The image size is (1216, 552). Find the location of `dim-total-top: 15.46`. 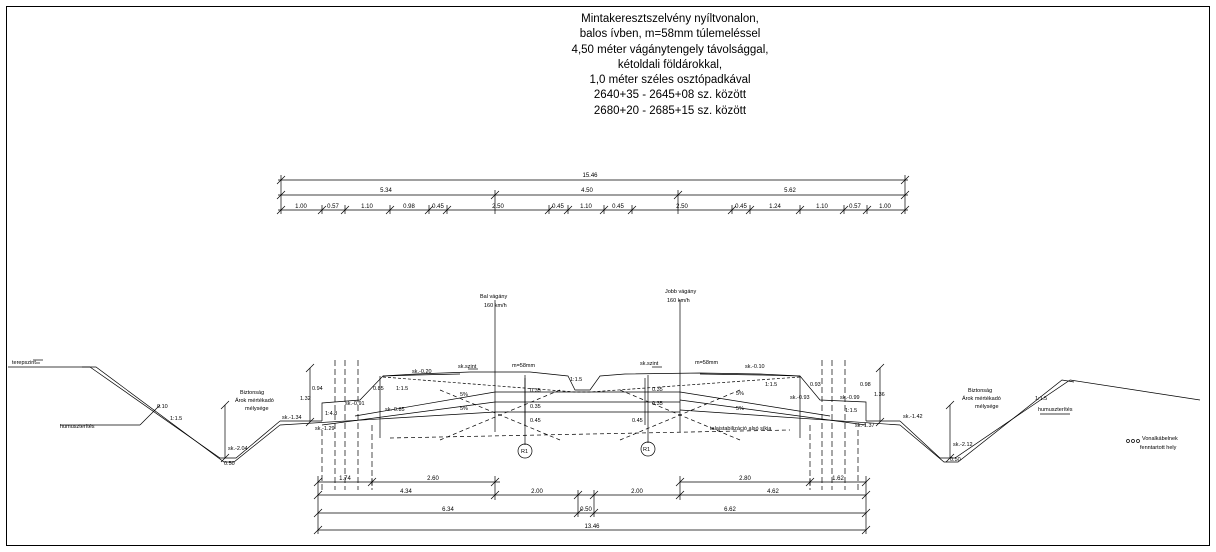

dim-total-top: 15.46 is located at coordinates (590, 176).